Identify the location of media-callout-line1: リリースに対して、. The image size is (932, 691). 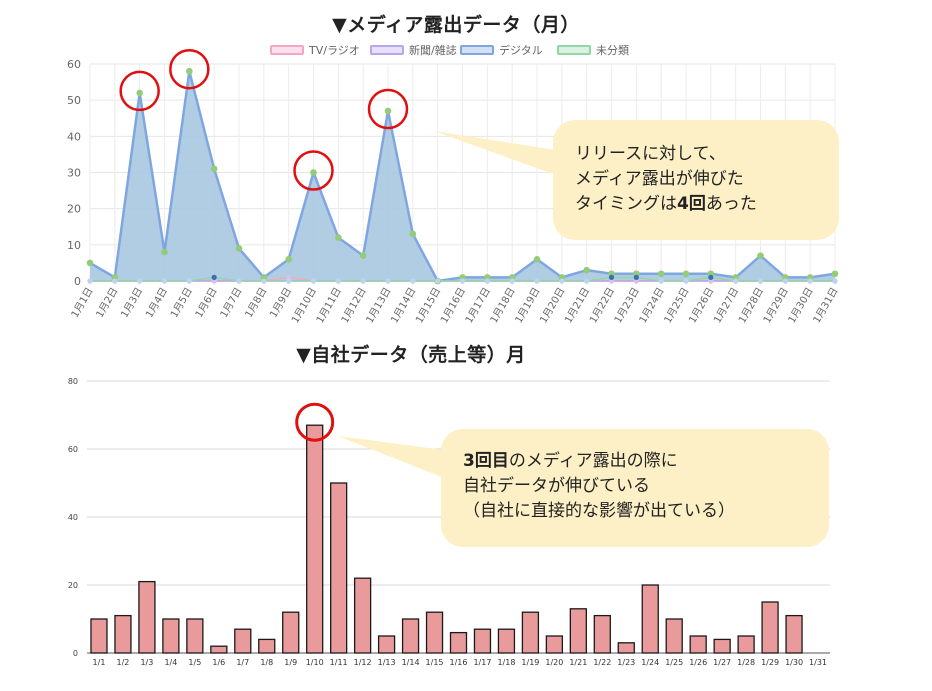
(650, 154).